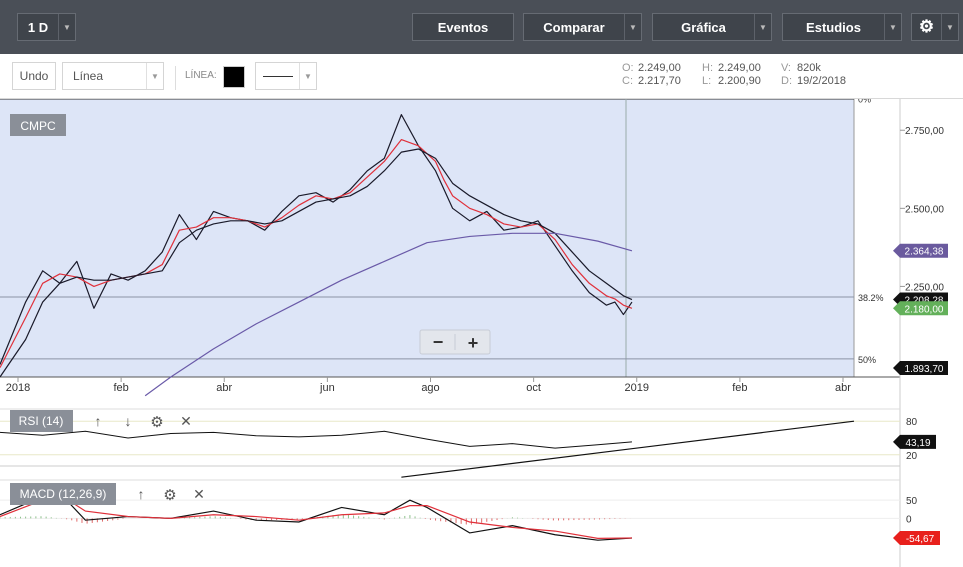 Image resolution: width=963 pixels, height=567 pixels. I want to click on chart-type-select: Línea ▼, so click(113, 76).